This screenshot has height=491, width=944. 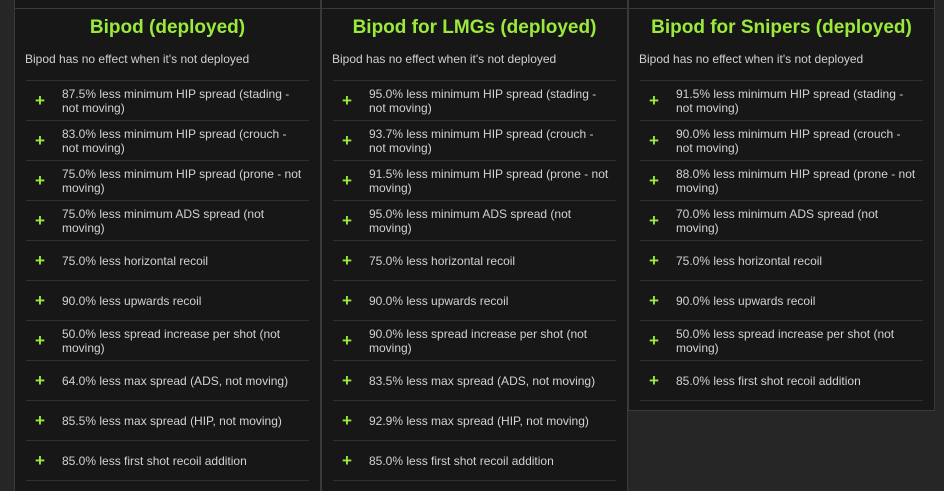 I want to click on stat-row: +85.5% less max spread (HIP, not moving), so click(x=167, y=421).